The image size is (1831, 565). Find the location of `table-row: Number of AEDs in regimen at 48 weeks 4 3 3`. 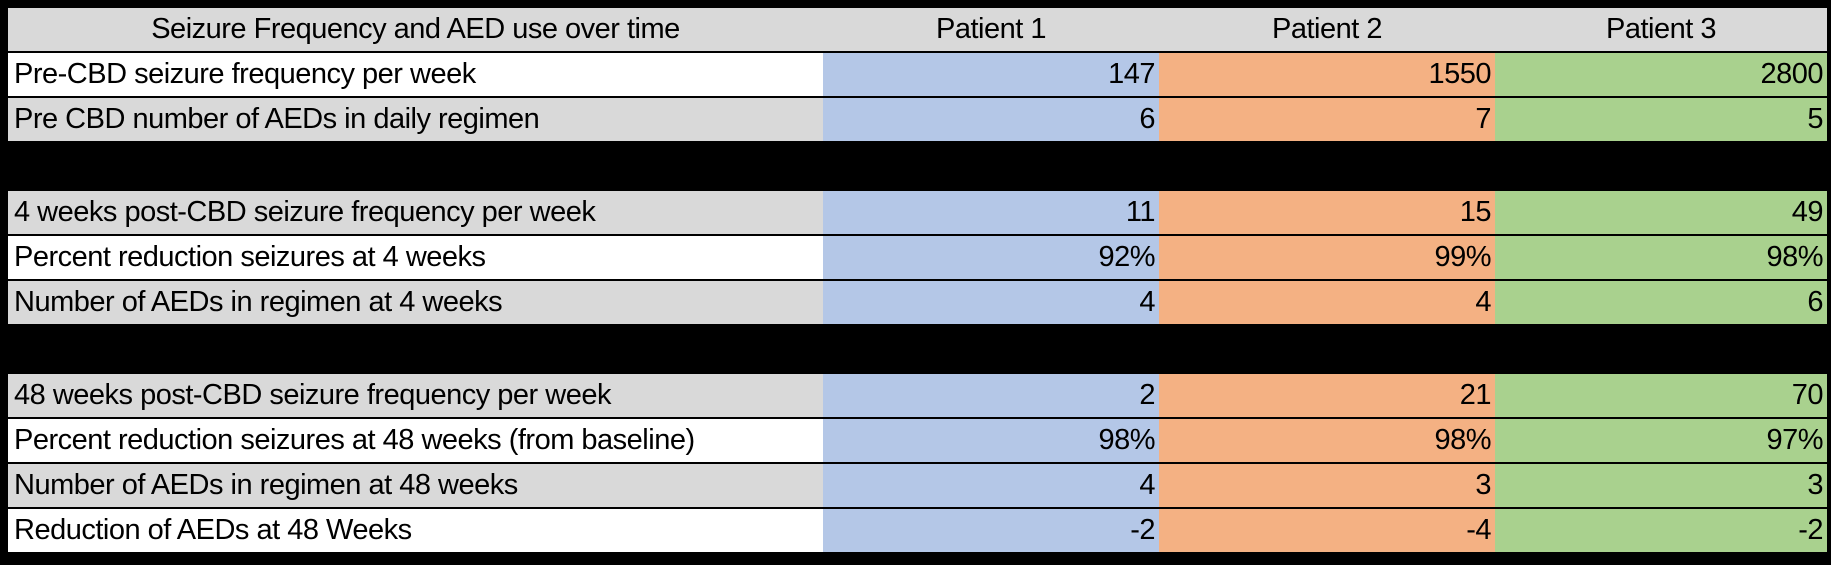

table-row: Number of AEDs in regimen at 48 weeks 4 3 3 is located at coordinates (917, 485).